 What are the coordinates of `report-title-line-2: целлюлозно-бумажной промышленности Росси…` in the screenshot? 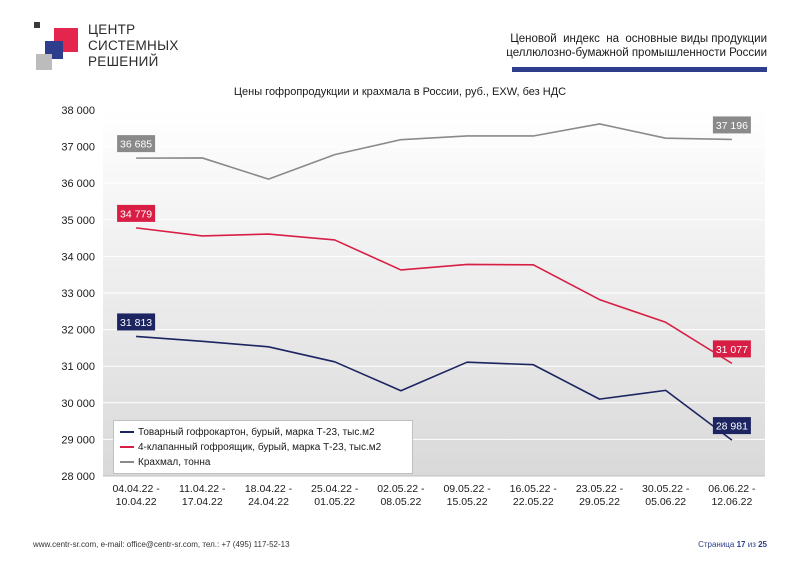 It's located at (636, 53).